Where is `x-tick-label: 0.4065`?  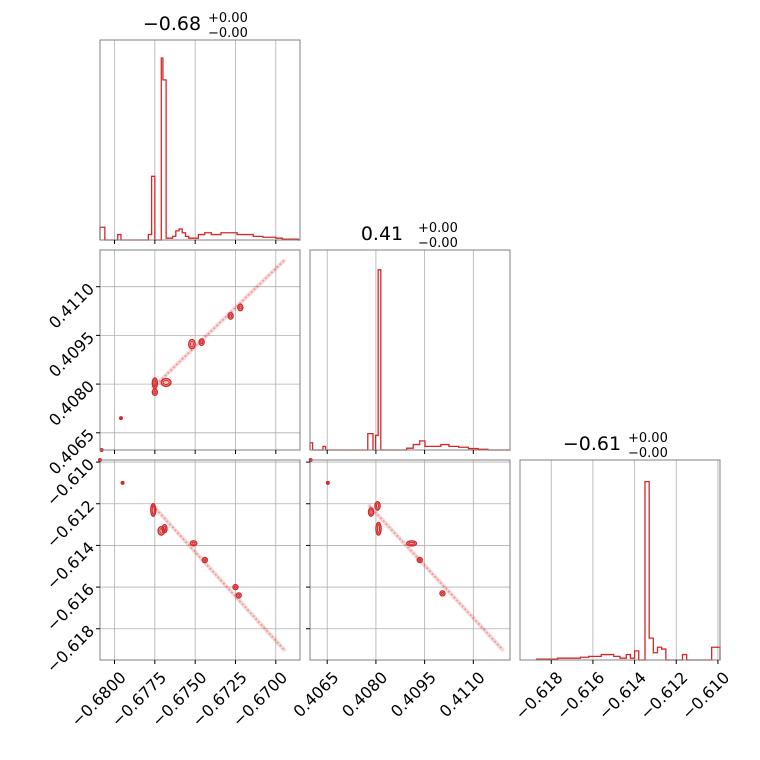
x-tick-label: 0.4065 is located at coordinates (315, 694).